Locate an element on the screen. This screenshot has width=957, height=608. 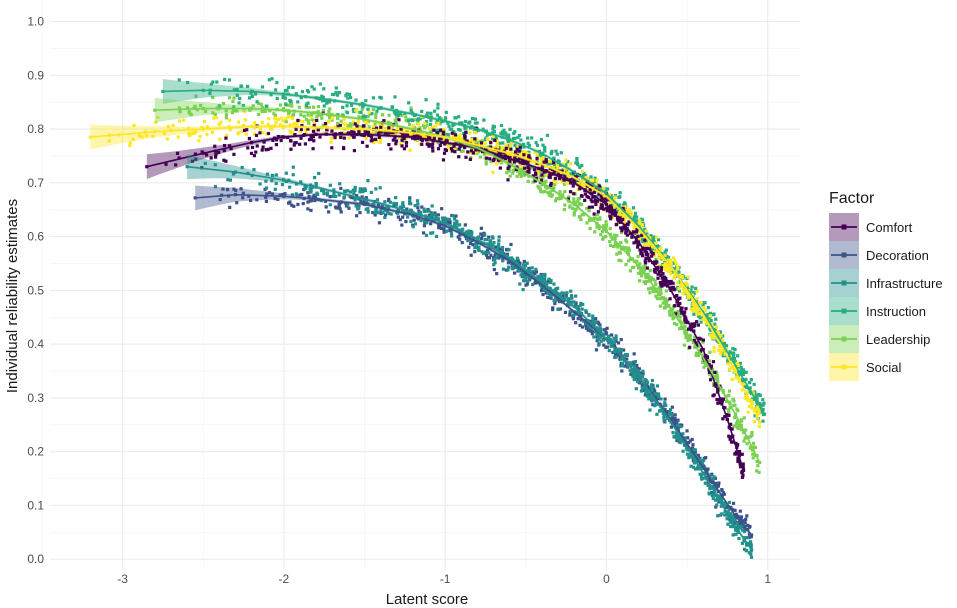
x-tick-label: -3 is located at coordinates (122, 579).